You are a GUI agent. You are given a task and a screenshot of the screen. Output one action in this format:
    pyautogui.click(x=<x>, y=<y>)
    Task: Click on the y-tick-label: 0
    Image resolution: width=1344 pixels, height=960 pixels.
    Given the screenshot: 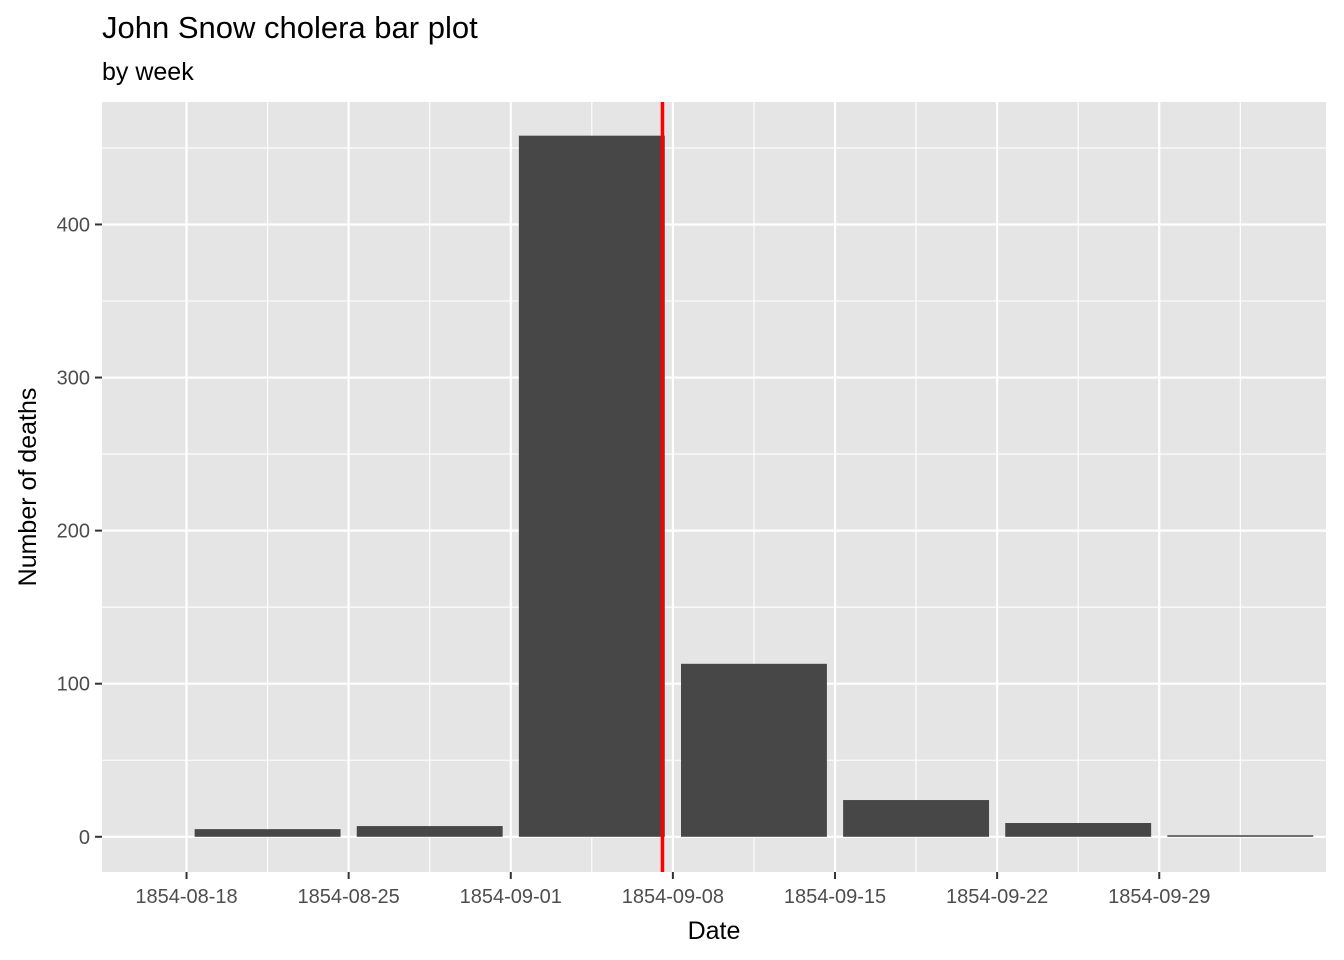 What is the action you would take?
    pyautogui.click(x=84, y=838)
    